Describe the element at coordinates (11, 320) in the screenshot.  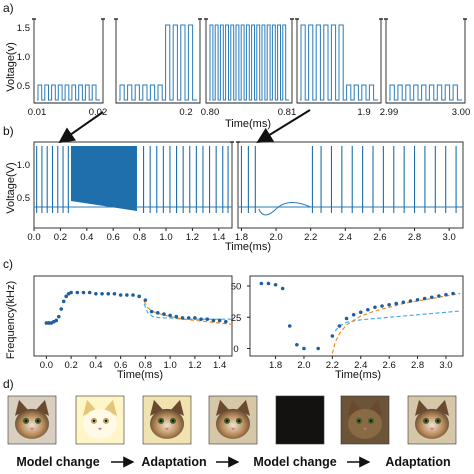
I see `panel-c-ylabel: Frequency(kHz)` at that location.